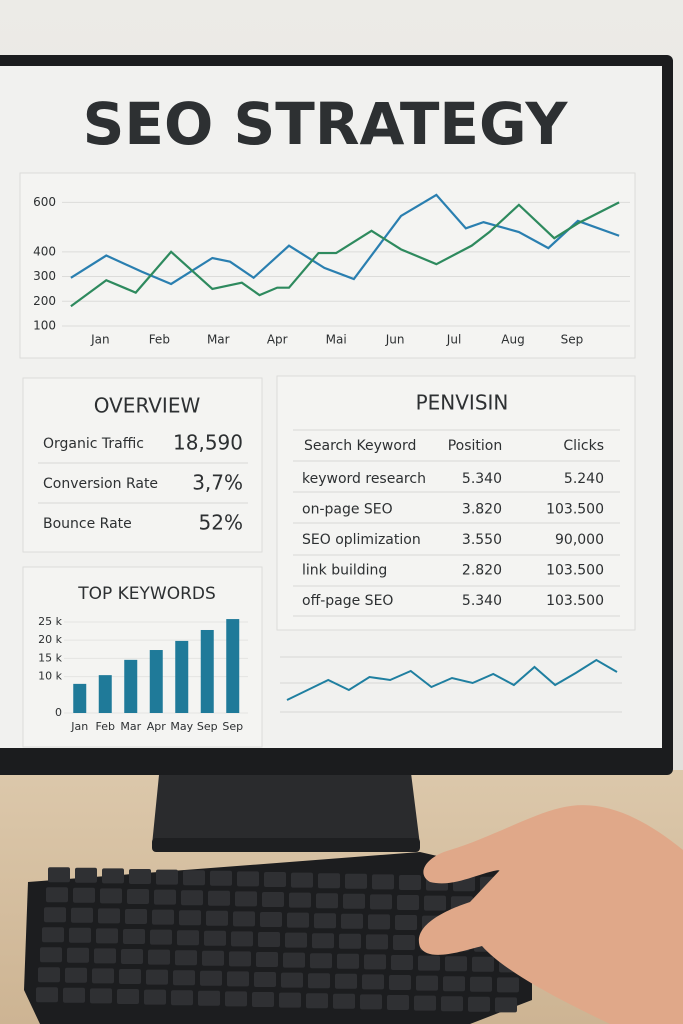 The height and width of the screenshot is (1024, 683). Describe the element at coordinates (360, 446) in the screenshot. I see `table-header: Search Keyword` at that location.